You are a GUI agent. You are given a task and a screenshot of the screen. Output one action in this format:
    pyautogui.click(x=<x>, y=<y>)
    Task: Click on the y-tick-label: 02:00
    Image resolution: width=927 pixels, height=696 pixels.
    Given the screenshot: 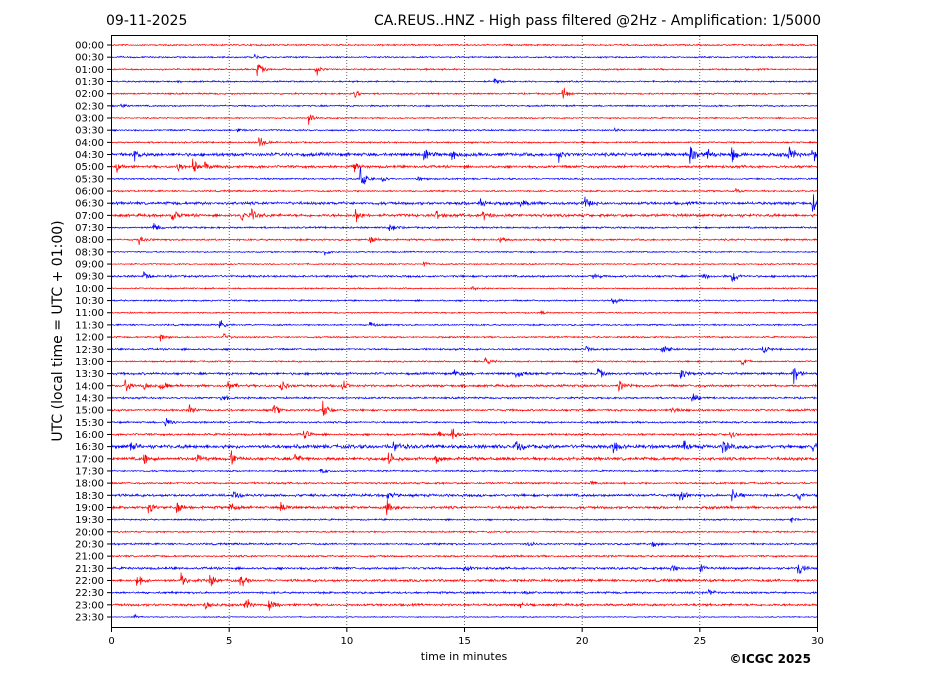 What is the action you would take?
    pyautogui.click(x=89, y=94)
    